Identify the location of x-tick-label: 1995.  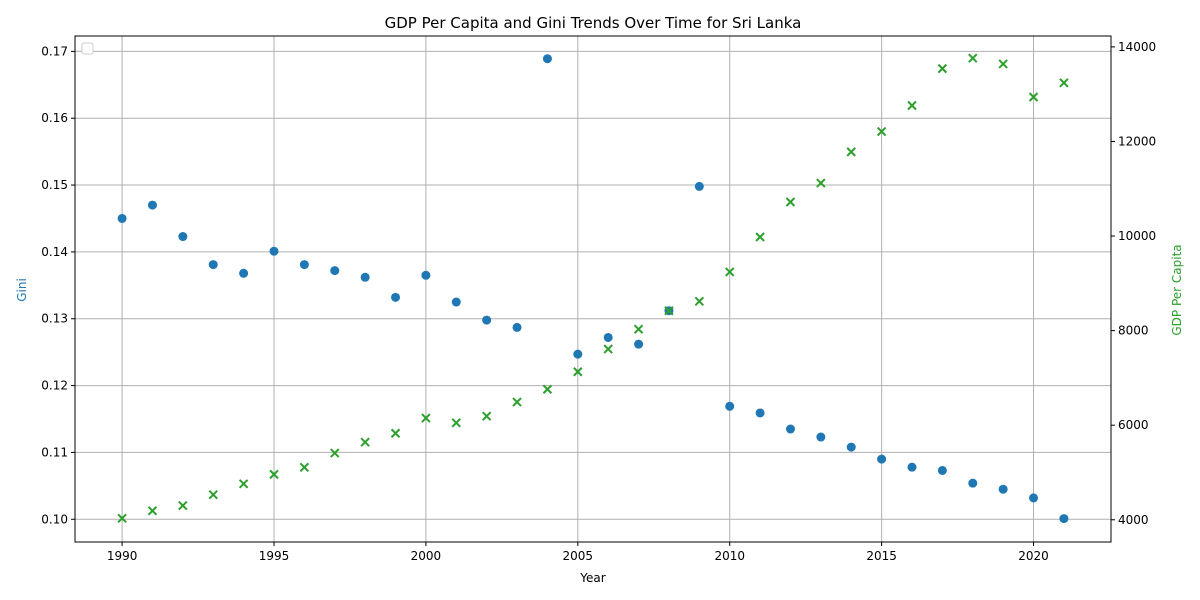
(274, 556).